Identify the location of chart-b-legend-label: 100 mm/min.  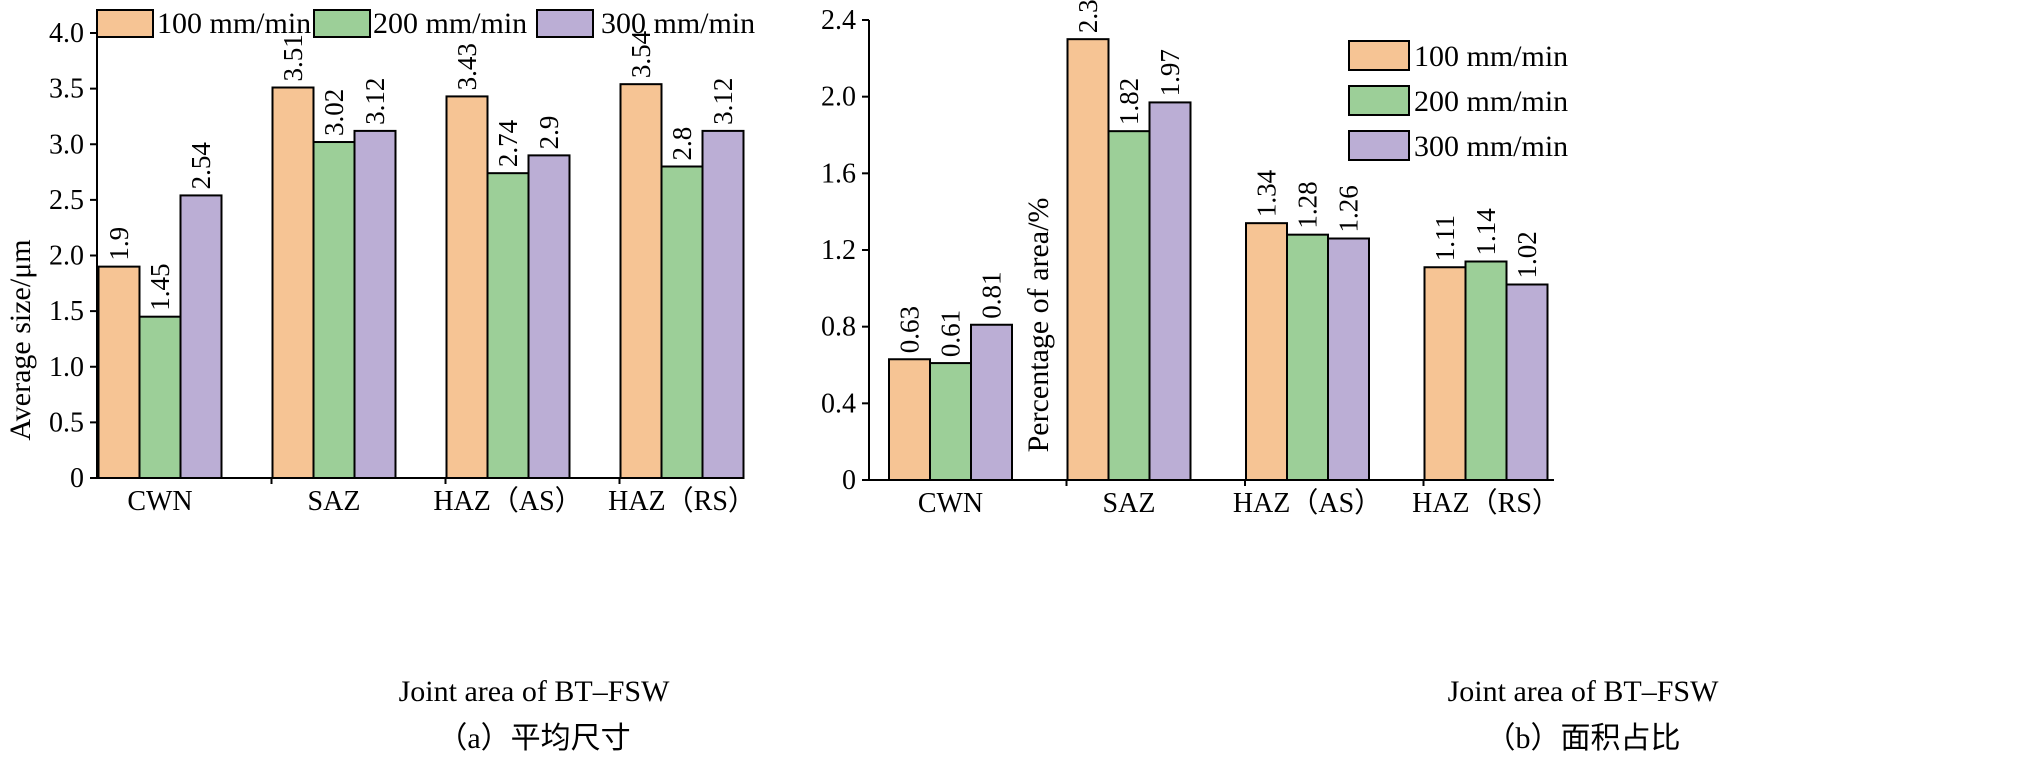
(1491, 56).